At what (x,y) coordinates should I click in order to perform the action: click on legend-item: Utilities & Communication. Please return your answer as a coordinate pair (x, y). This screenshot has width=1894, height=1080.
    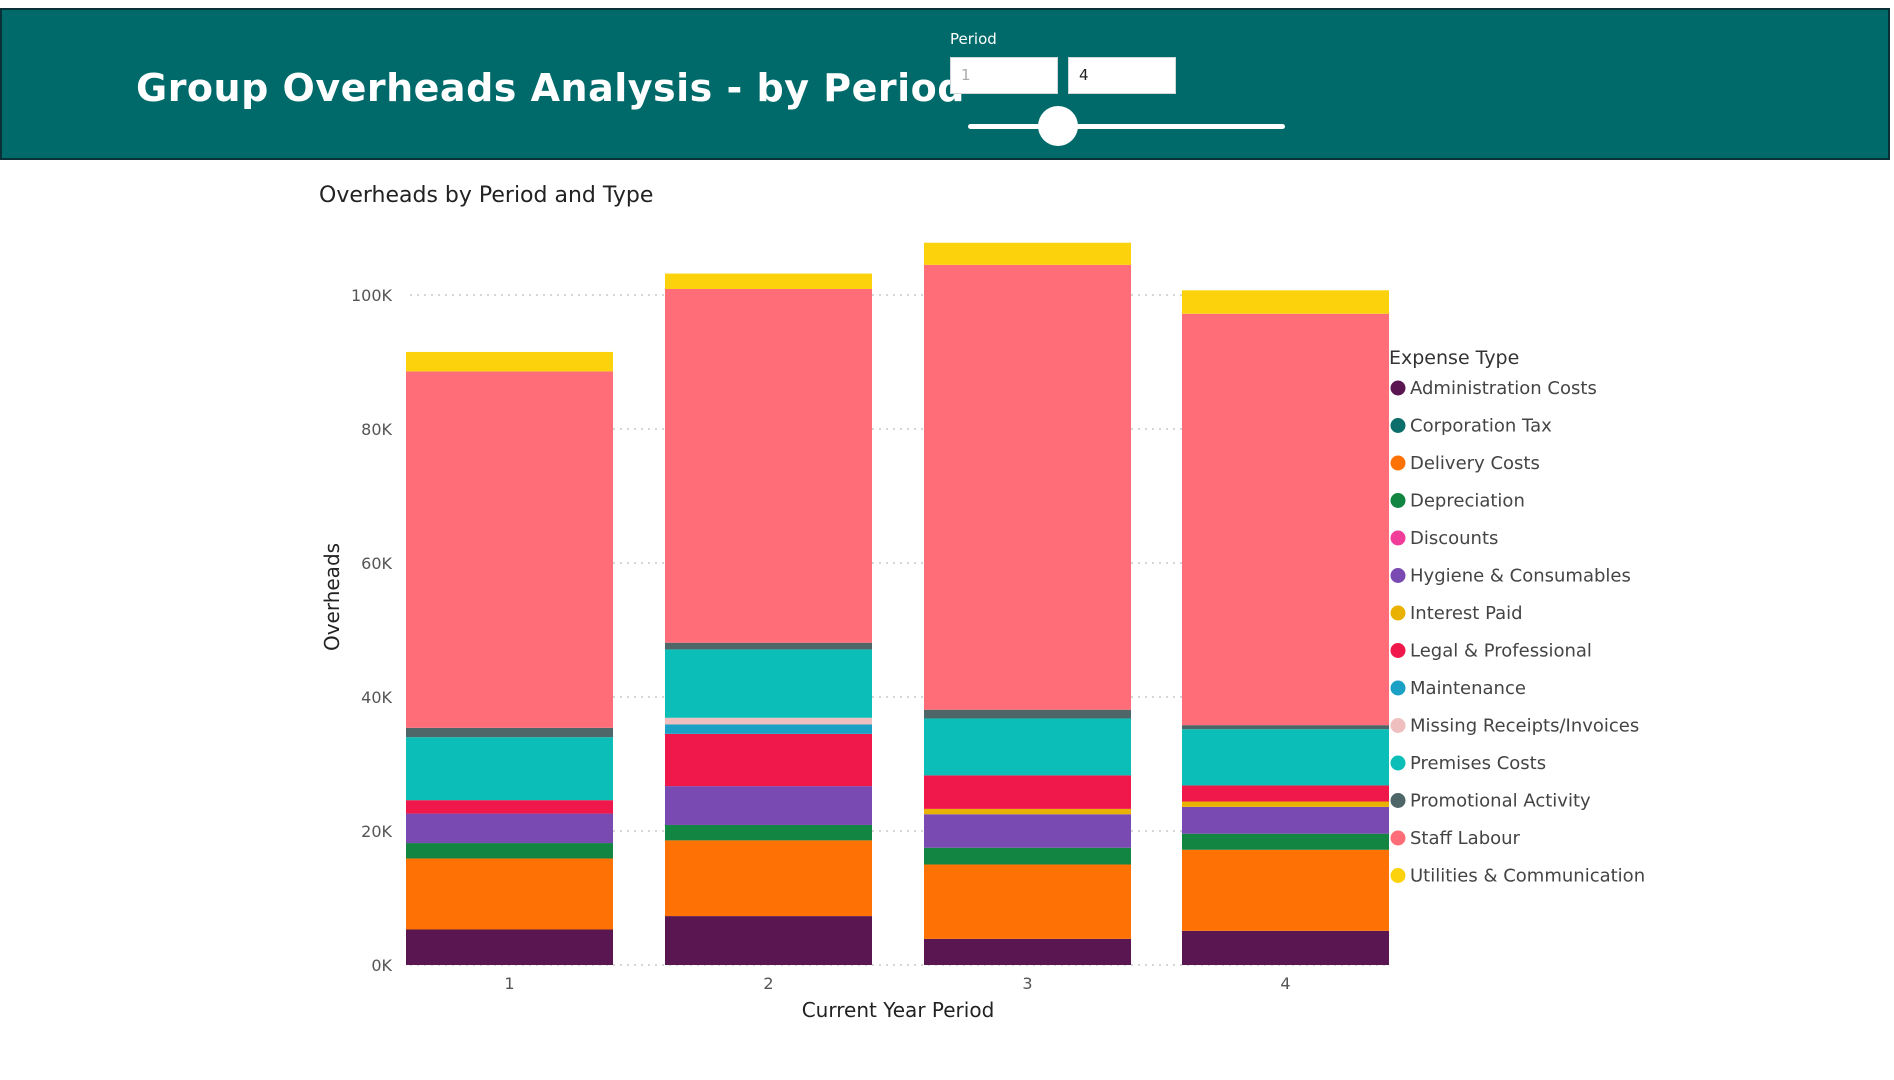
    Looking at the image, I should click on (1518, 876).